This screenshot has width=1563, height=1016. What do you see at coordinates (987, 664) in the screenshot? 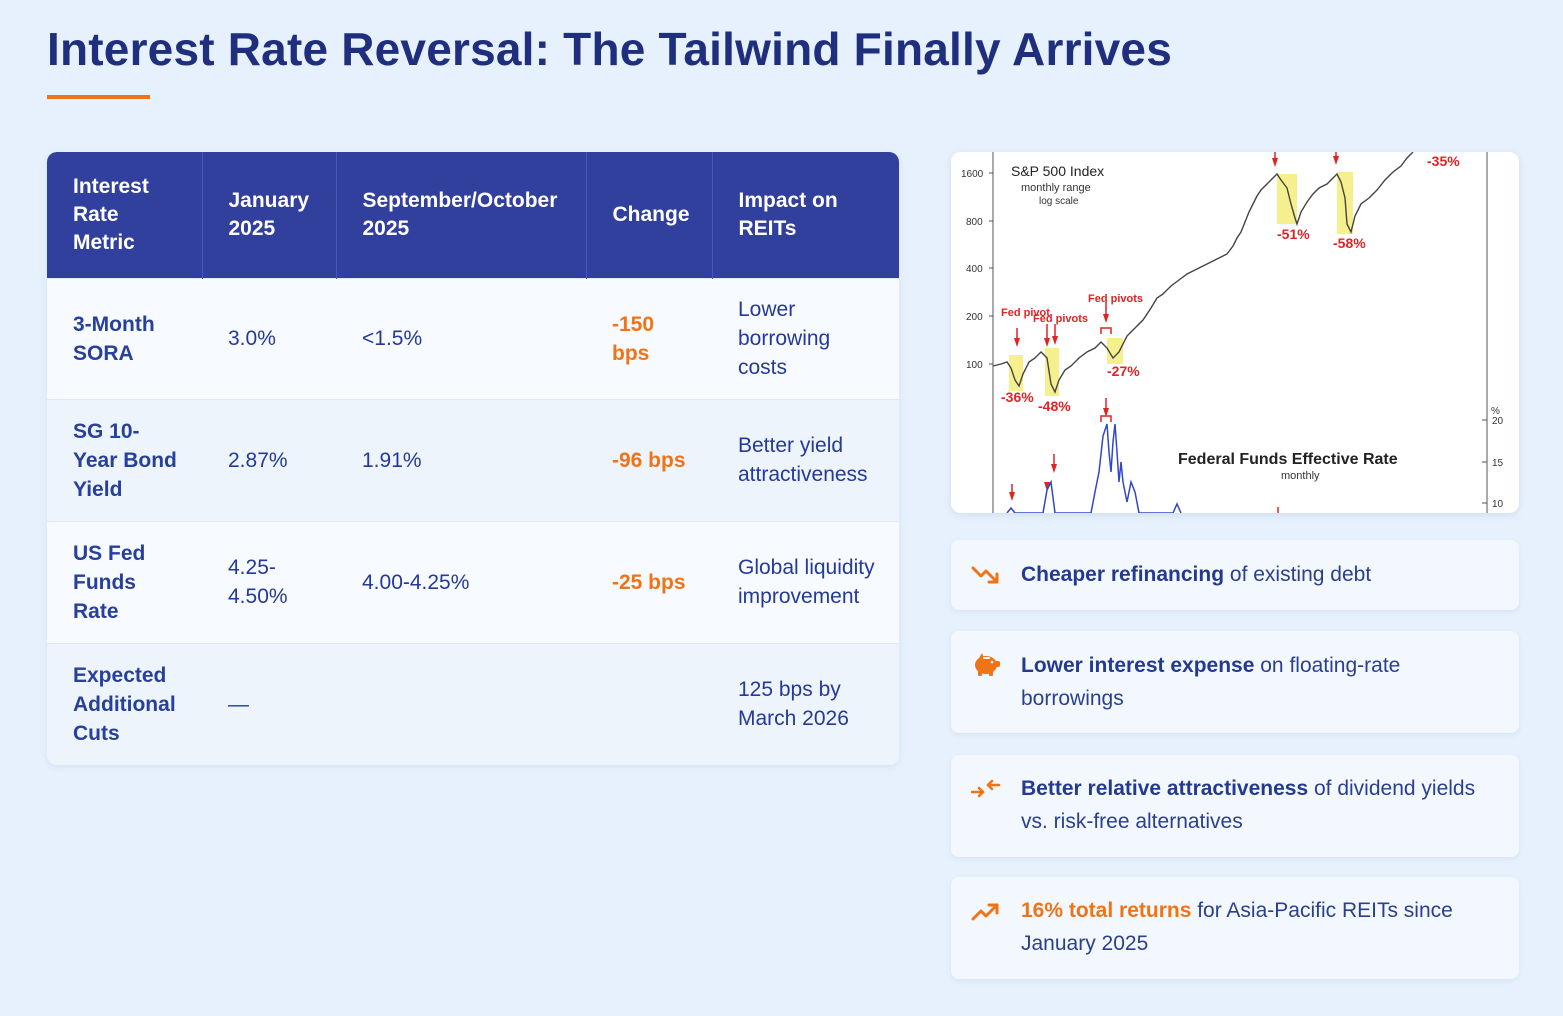
I see `piggy-bank-icon` at bounding box center [987, 664].